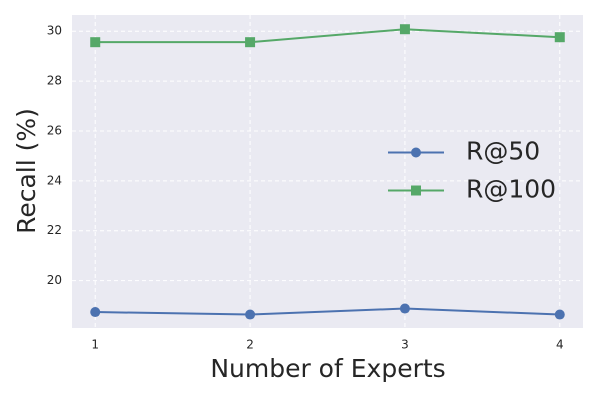 The height and width of the screenshot is (404, 600). What do you see at coordinates (54, 31) in the screenshot?
I see `y-tick-label: 30` at bounding box center [54, 31].